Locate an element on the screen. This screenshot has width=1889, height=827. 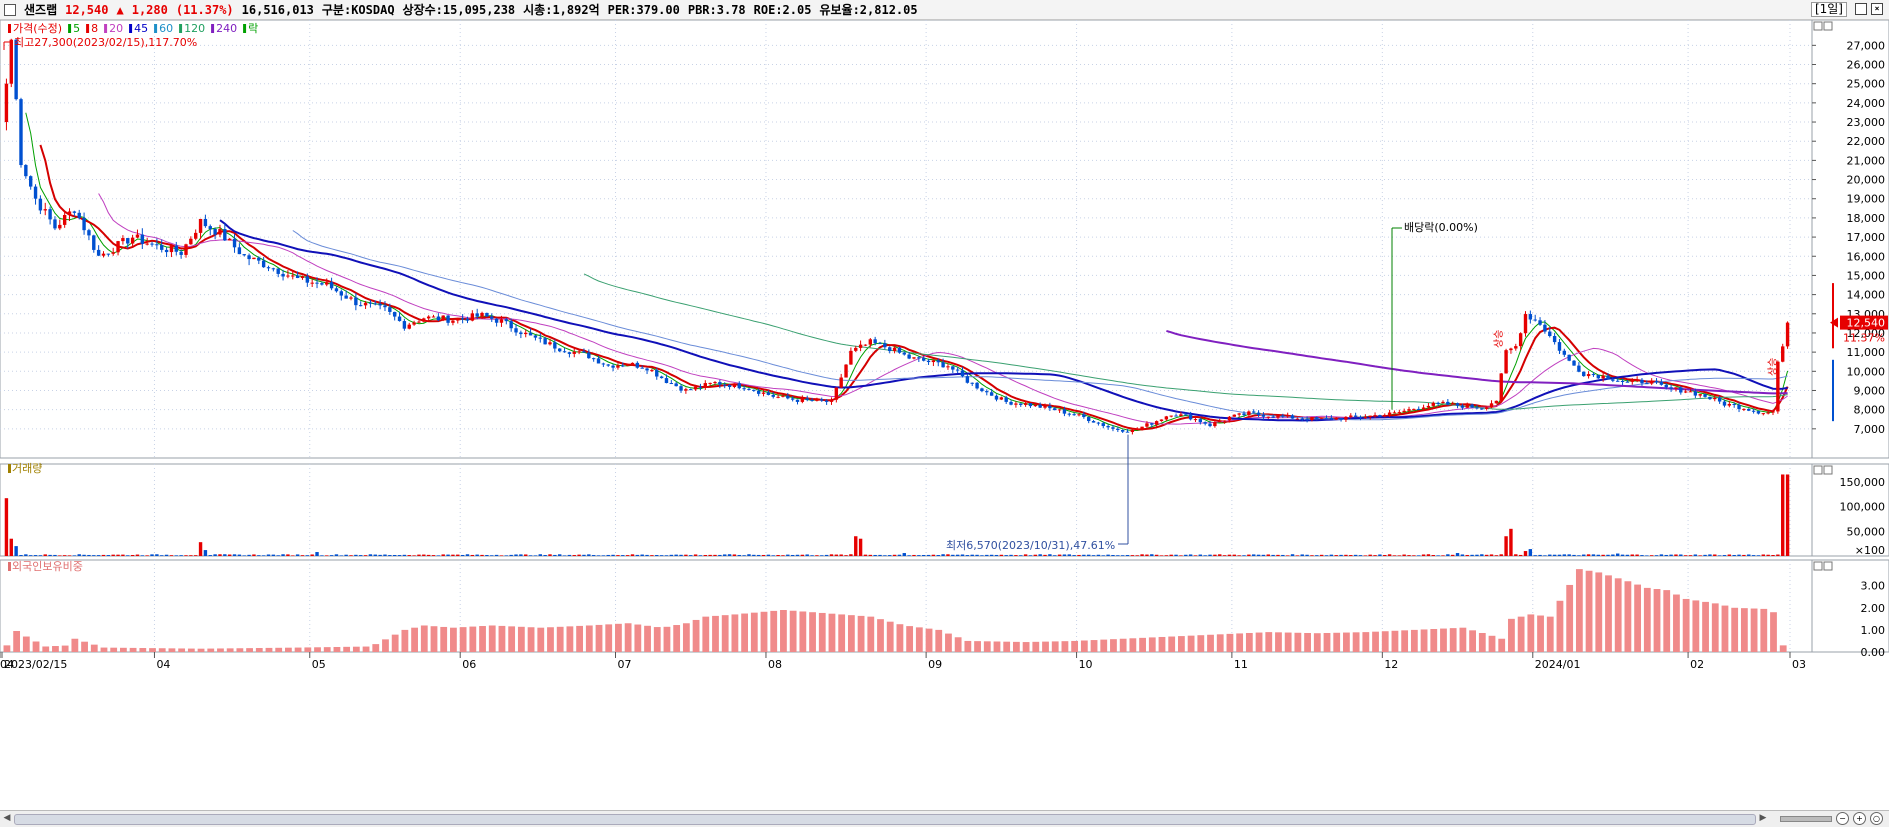
zoom-track is located at coordinates (1806, 818).